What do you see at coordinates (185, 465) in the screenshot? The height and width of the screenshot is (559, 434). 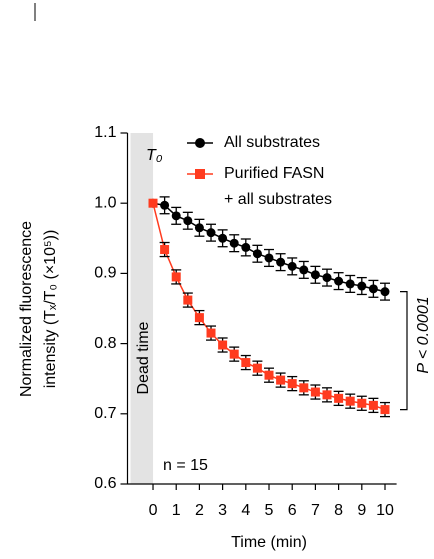 I see `annotation-n: n = 15` at bounding box center [185, 465].